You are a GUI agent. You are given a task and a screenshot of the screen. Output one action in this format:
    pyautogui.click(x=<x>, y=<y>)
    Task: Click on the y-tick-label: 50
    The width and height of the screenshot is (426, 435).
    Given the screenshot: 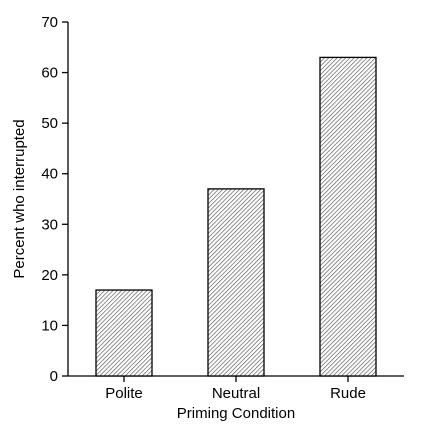 What is the action you would take?
    pyautogui.click(x=49, y=123)
    